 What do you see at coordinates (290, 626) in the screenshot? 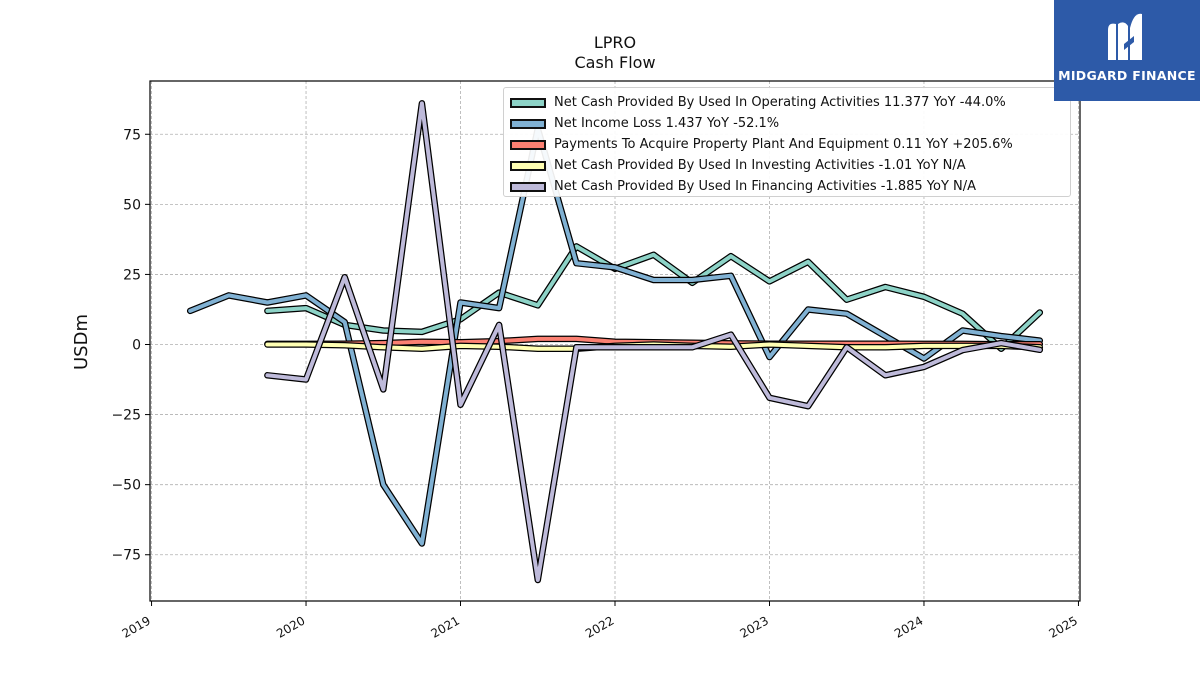
I see `x-tick-label: 2020` at bounding box center [290, 626].